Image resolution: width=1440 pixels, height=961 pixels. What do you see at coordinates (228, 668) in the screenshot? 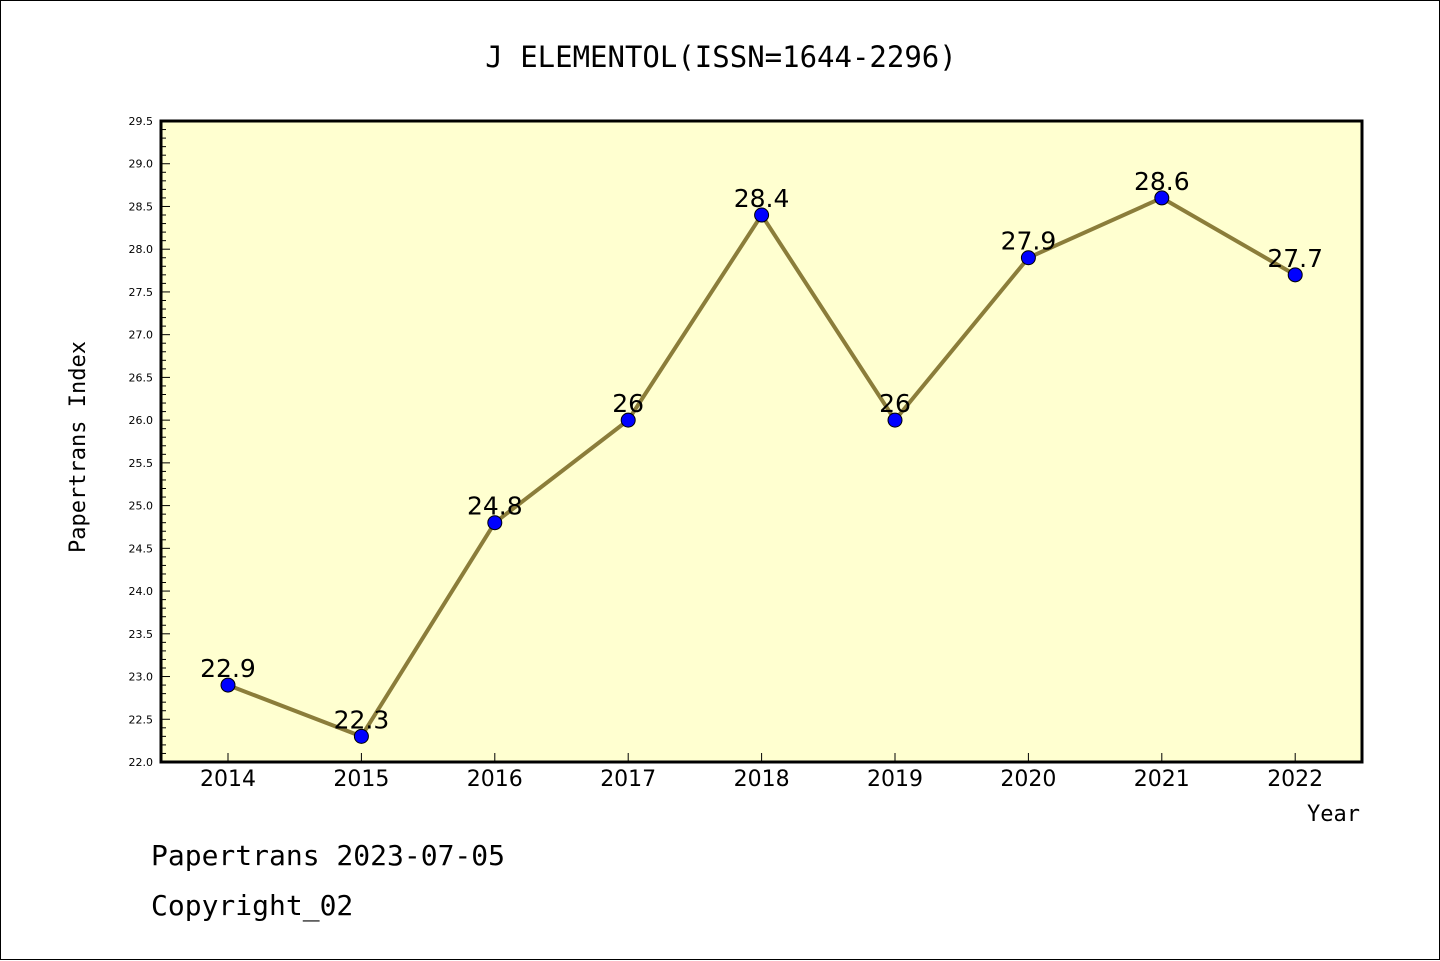
I see `data-label: 22.9` at bounding box center [228, 668].